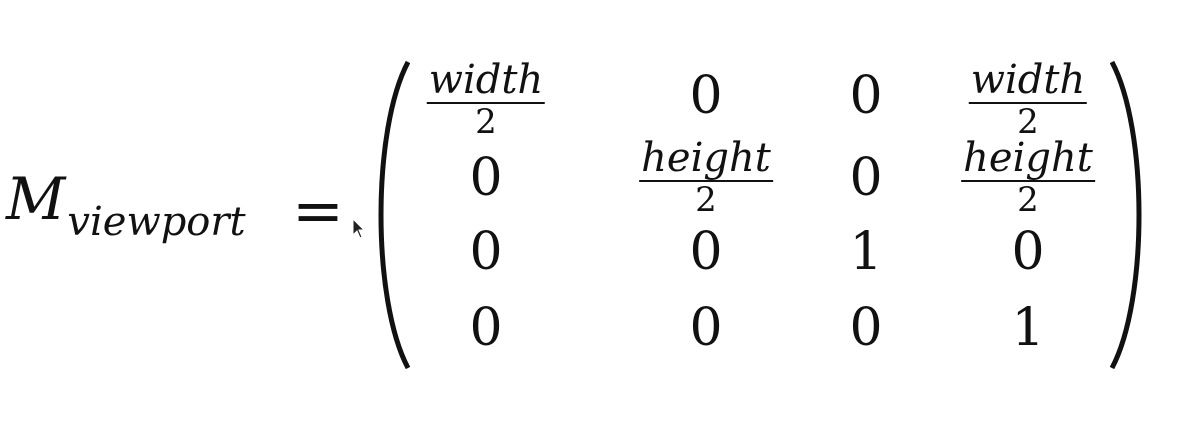 This screenshot has height=434, width=1194. I want to click on equals-sign: =, so click(318, 210).